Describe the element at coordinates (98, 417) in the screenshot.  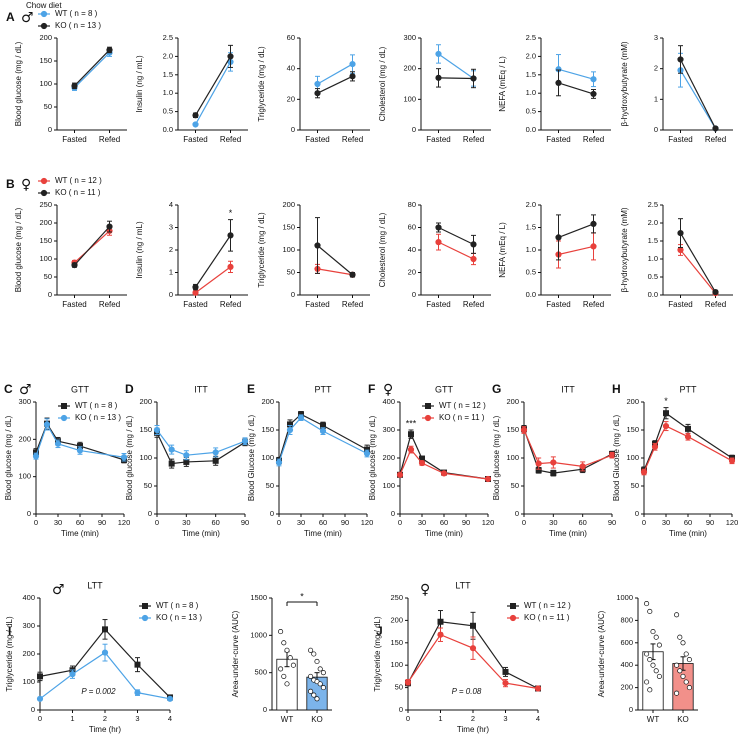
I see `legend-label: KO ( n = 13 )` at that location.